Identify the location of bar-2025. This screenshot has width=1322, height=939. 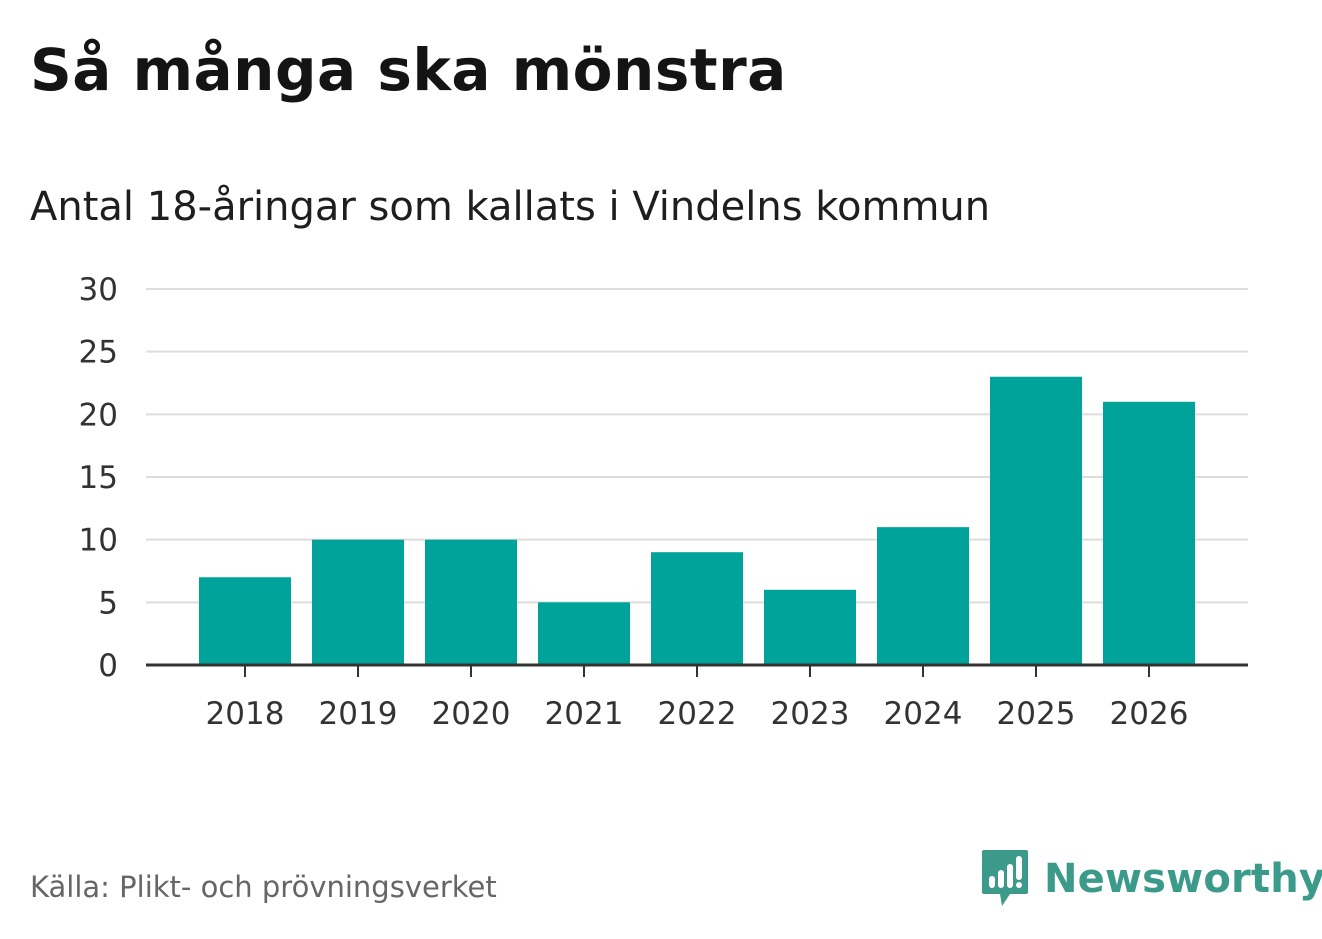
(1036, 520).